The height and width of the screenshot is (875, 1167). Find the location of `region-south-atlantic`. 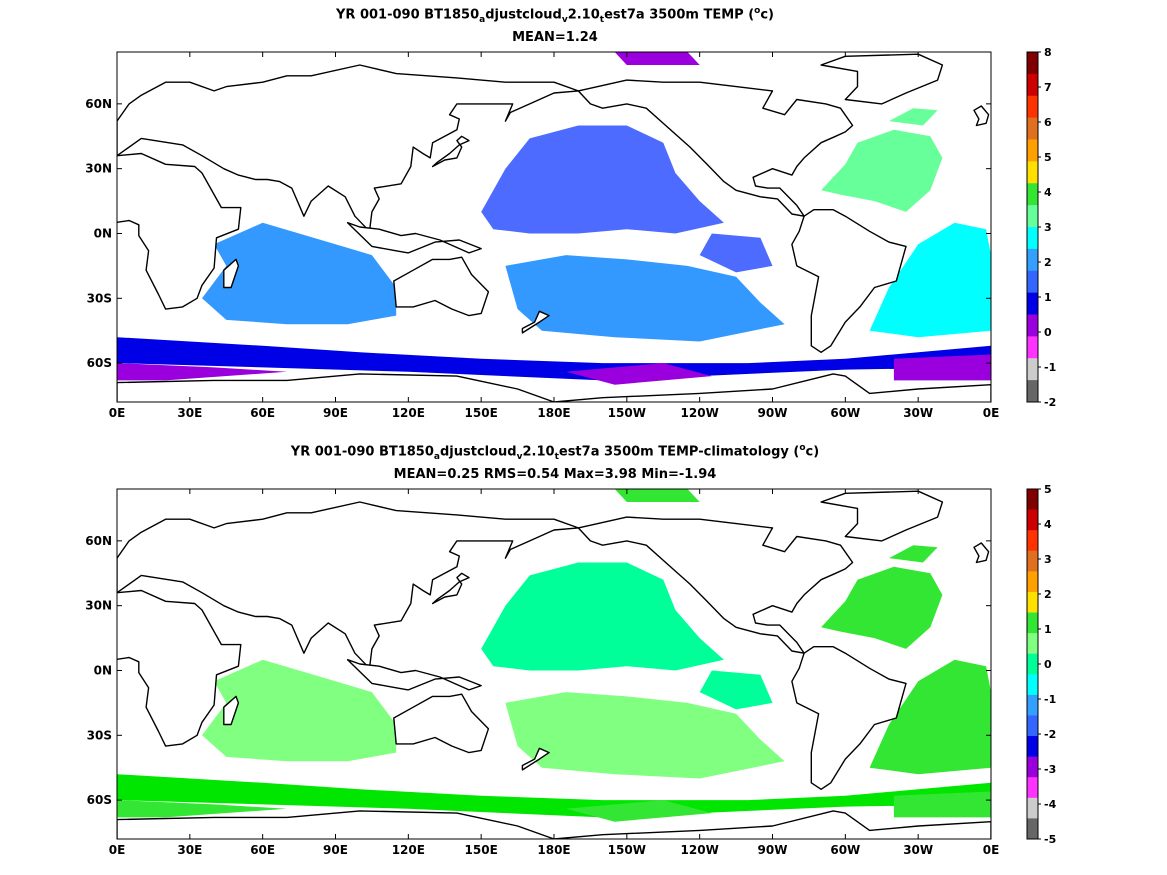

region-south-atlantic is located at coordinates (930, 280).